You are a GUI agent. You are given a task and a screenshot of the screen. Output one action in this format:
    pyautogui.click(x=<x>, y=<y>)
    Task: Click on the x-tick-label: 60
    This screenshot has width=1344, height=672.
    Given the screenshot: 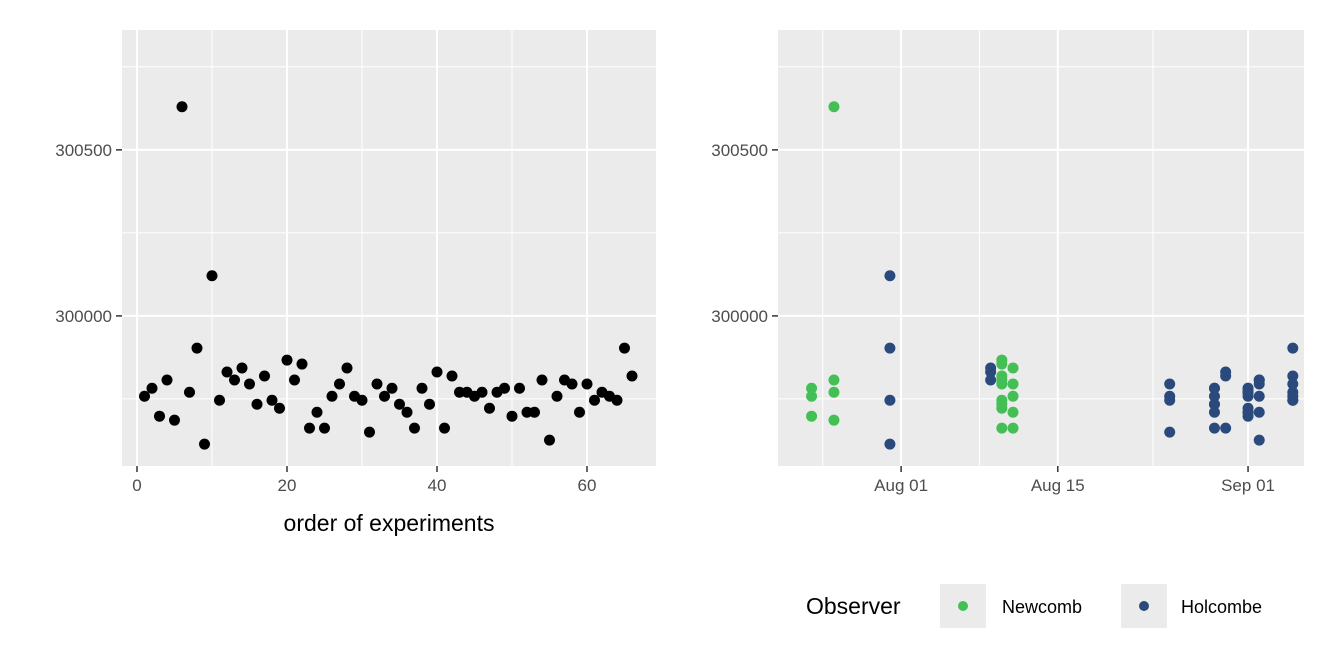 What is the action you would take?
    pyautogui.click(x=587, y=485)
    